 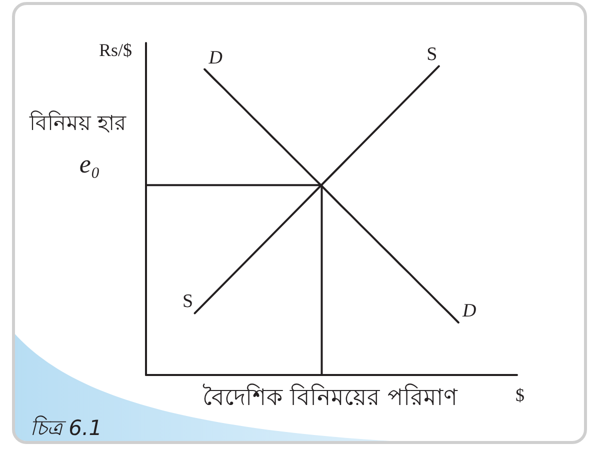 What do you see at coordinates (469, 311) in the screenshot?
I see `text: D` at bounding box center [469, 311].